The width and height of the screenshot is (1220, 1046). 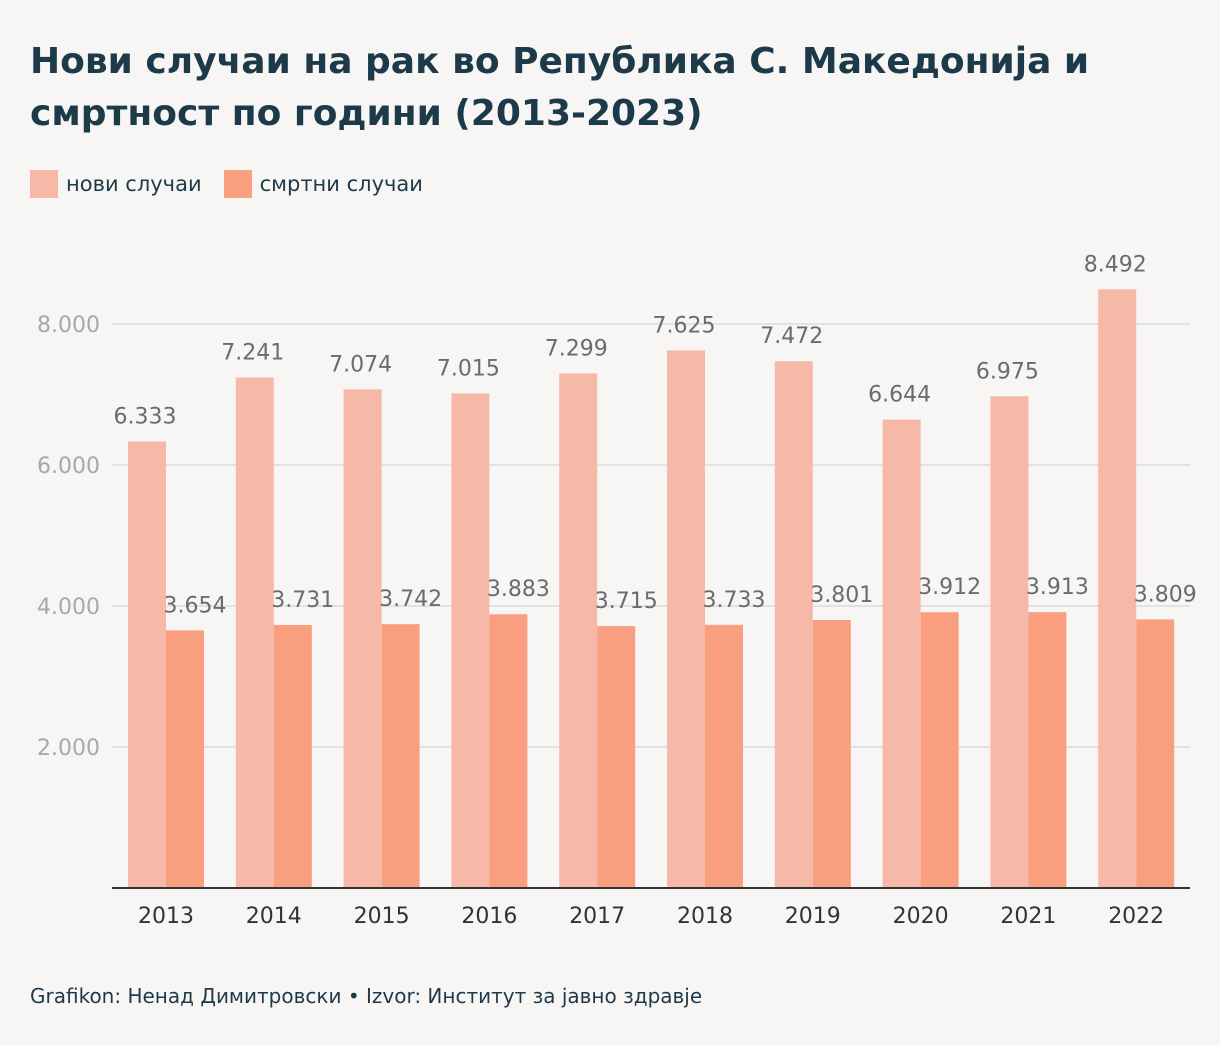 What do you see at coordinates (921, 916) in the screenshot?
I see `x-tick-label: 2020` at bounding box center [921, 916].